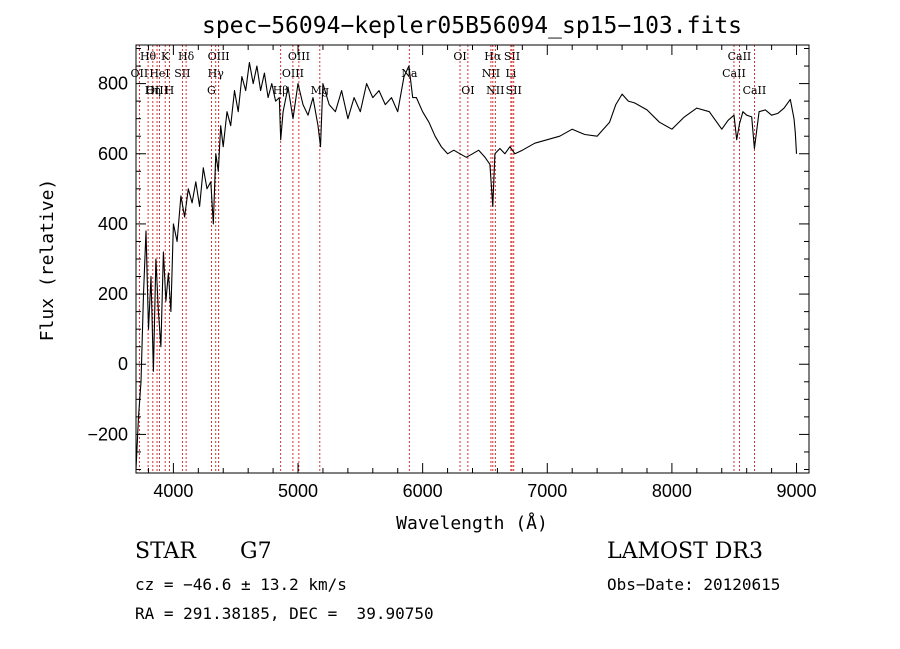  I want to click on x-tick-label: 9000, so click(797, 491).